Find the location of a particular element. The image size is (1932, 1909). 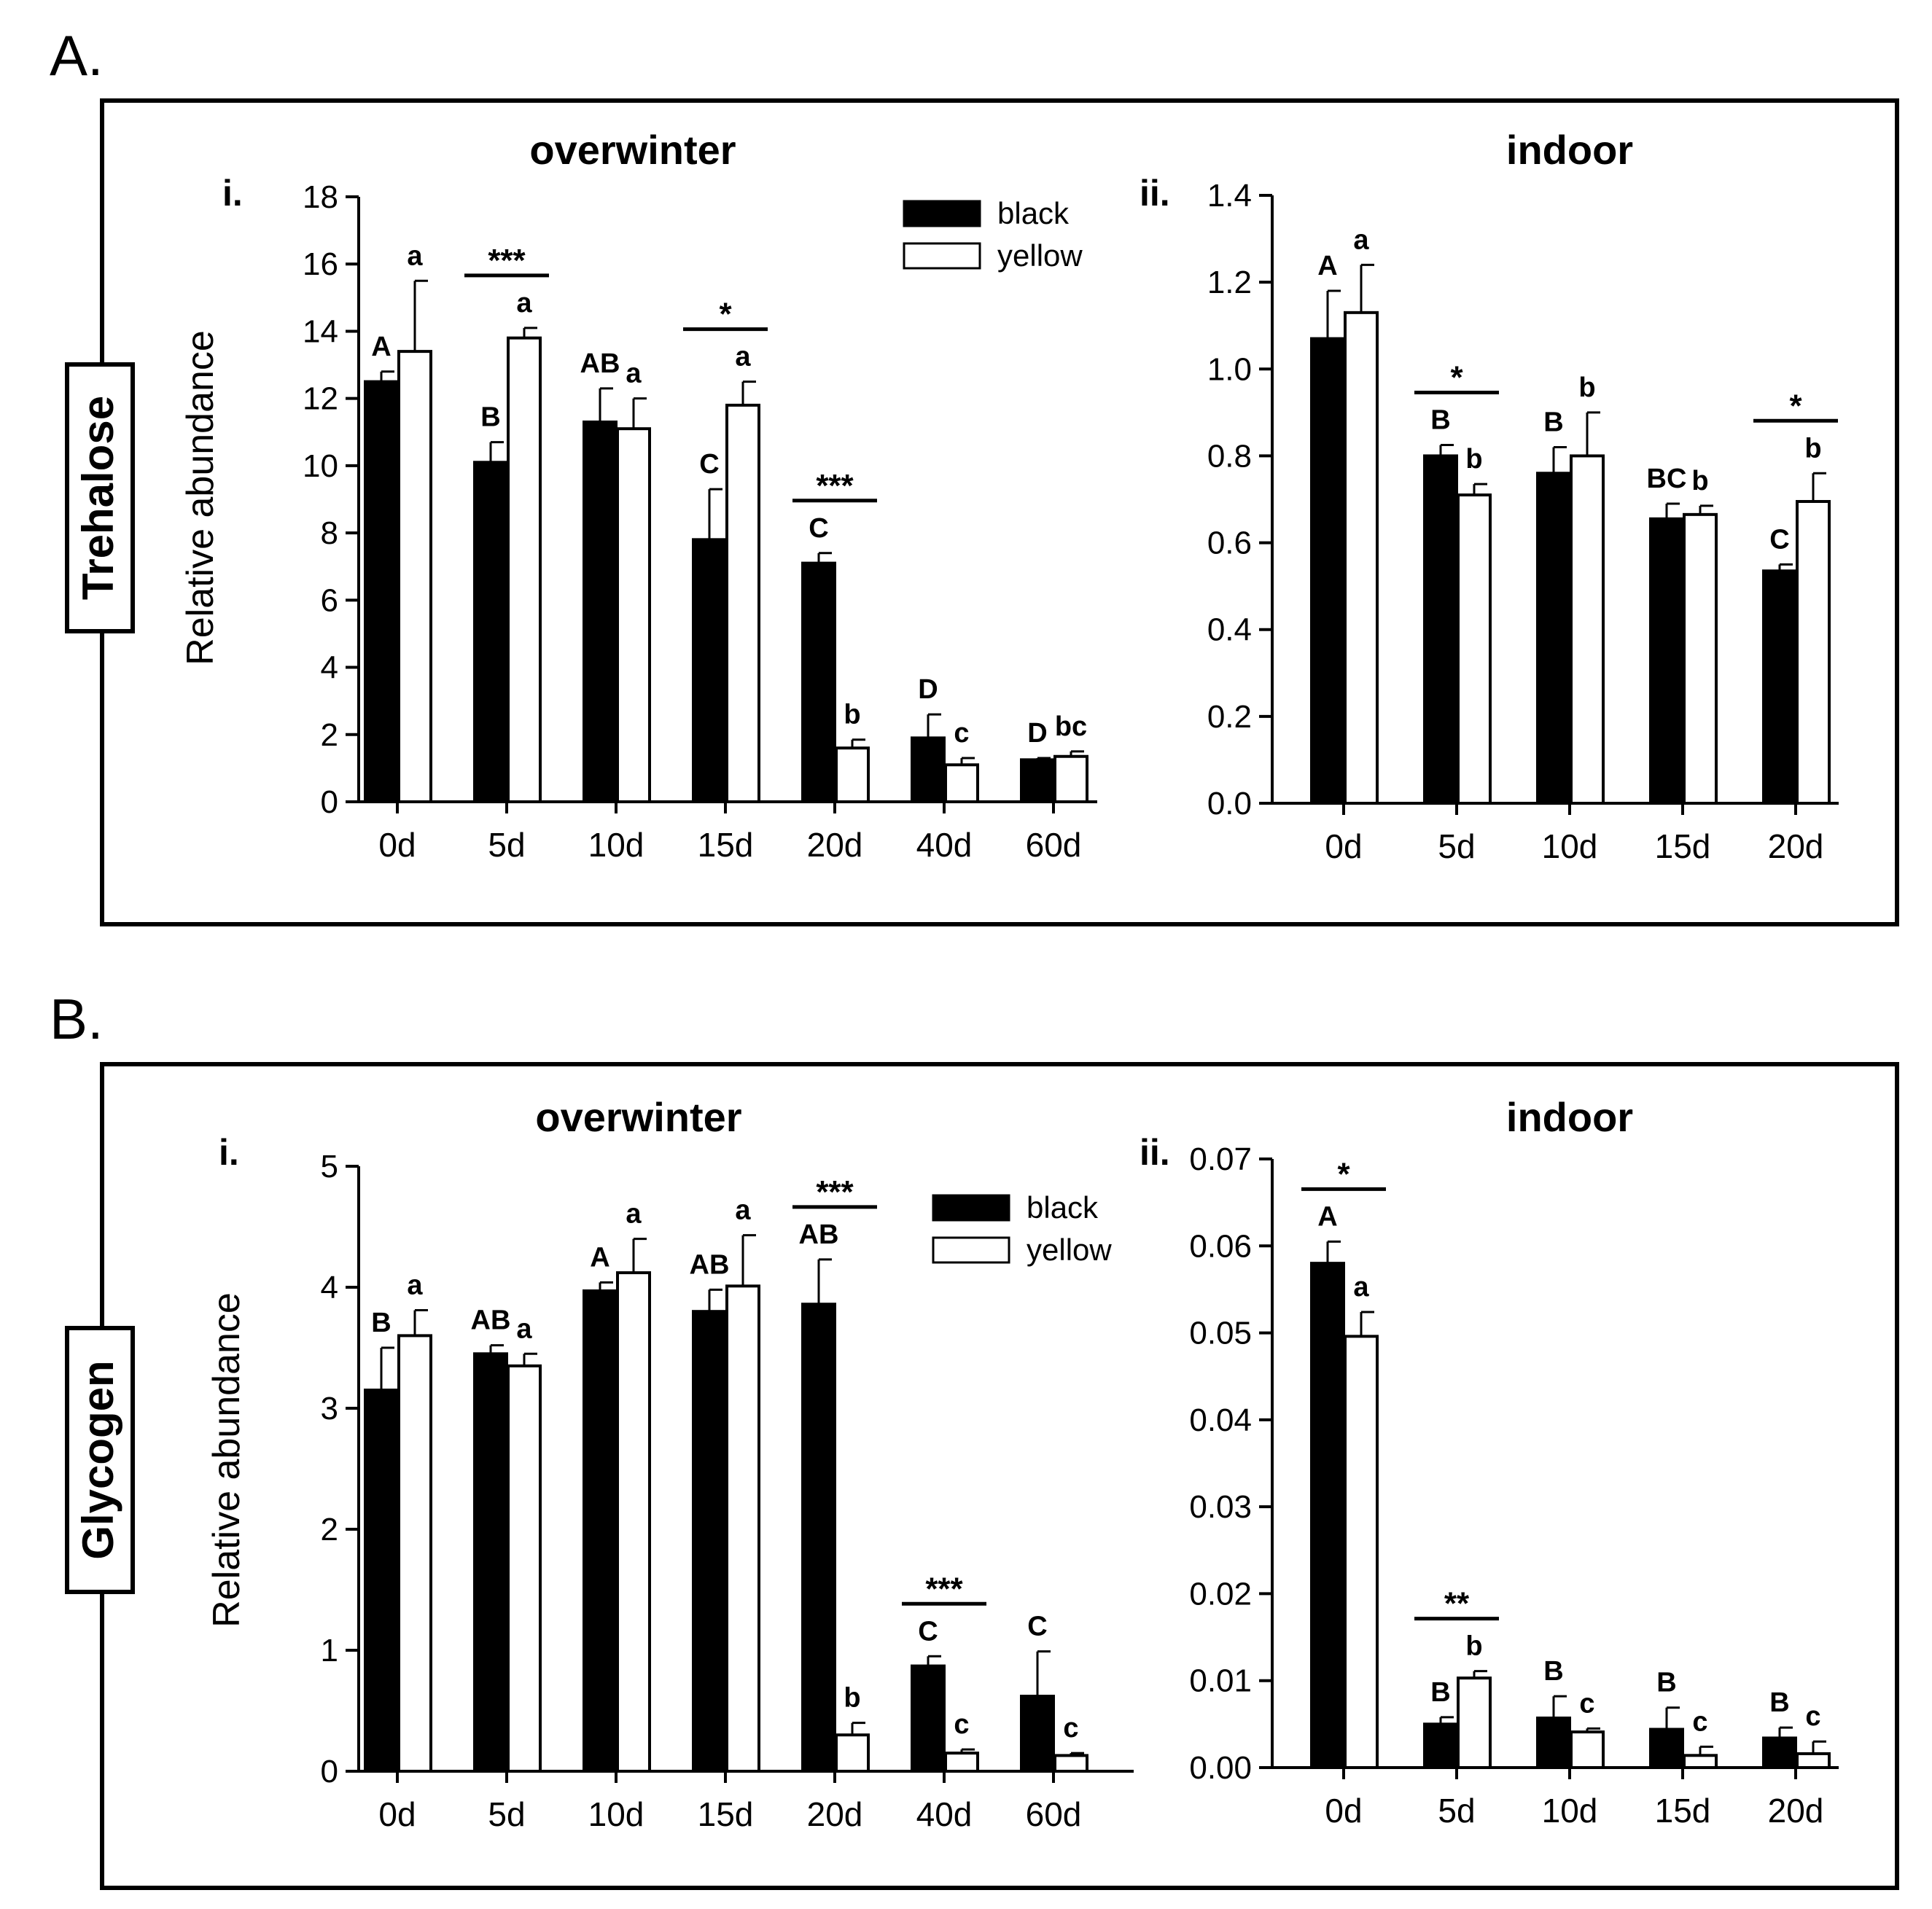

y-tick-label: 1.2 is located at coordinates (1229, 282).